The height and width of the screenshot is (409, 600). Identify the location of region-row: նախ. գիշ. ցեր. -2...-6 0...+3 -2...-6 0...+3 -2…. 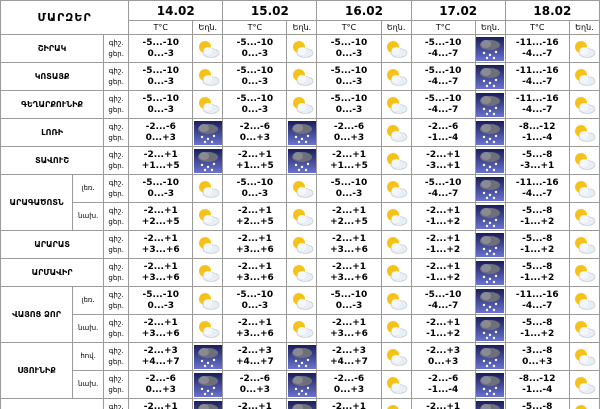
(300, 384).